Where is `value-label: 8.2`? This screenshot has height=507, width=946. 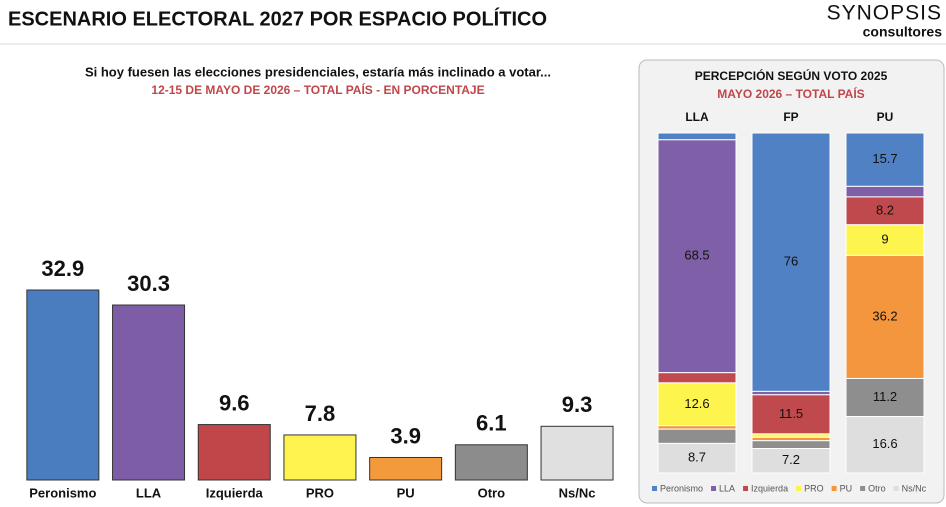 value-label: 8.2 is located at coordinates (885, 209).